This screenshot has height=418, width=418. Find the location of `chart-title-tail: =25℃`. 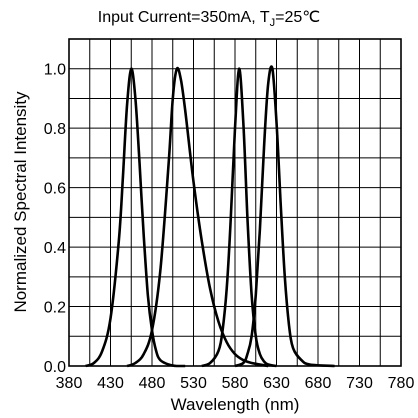

chart-title-tail: =25℃ is located at coordinates (297, 17).